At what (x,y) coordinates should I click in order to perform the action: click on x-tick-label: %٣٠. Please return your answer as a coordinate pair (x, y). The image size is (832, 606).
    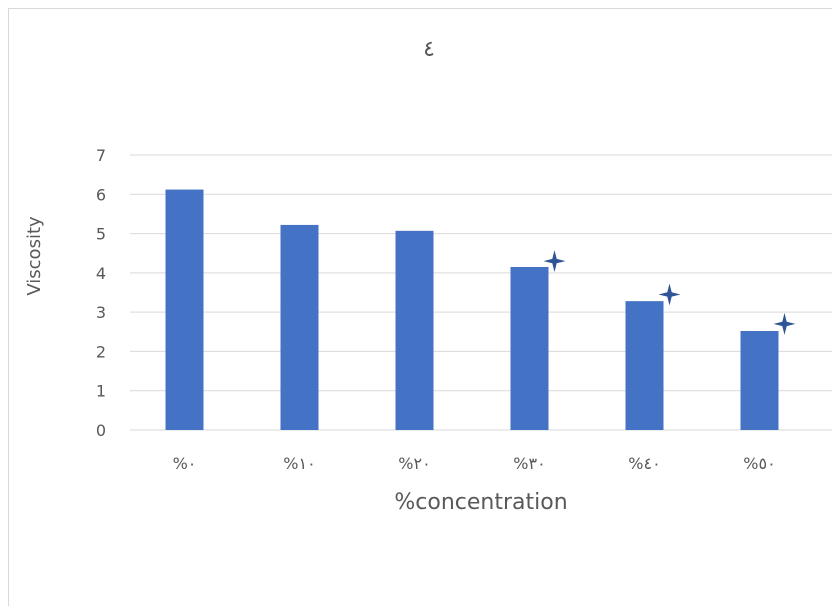
    Looking at the image, I should click on (529, 463).